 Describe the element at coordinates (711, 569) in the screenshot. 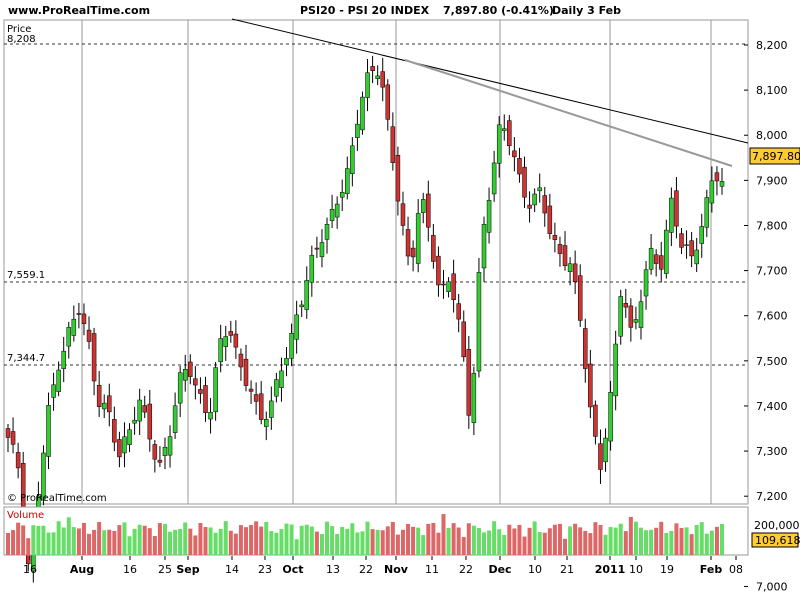

I see `x-tick-label: Feb` at that location.